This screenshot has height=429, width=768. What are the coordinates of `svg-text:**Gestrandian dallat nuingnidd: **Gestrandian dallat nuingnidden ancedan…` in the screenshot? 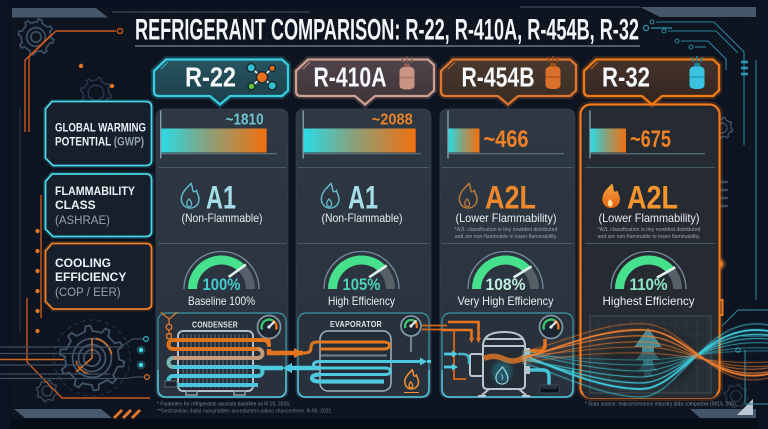 It's located at (245, 412).